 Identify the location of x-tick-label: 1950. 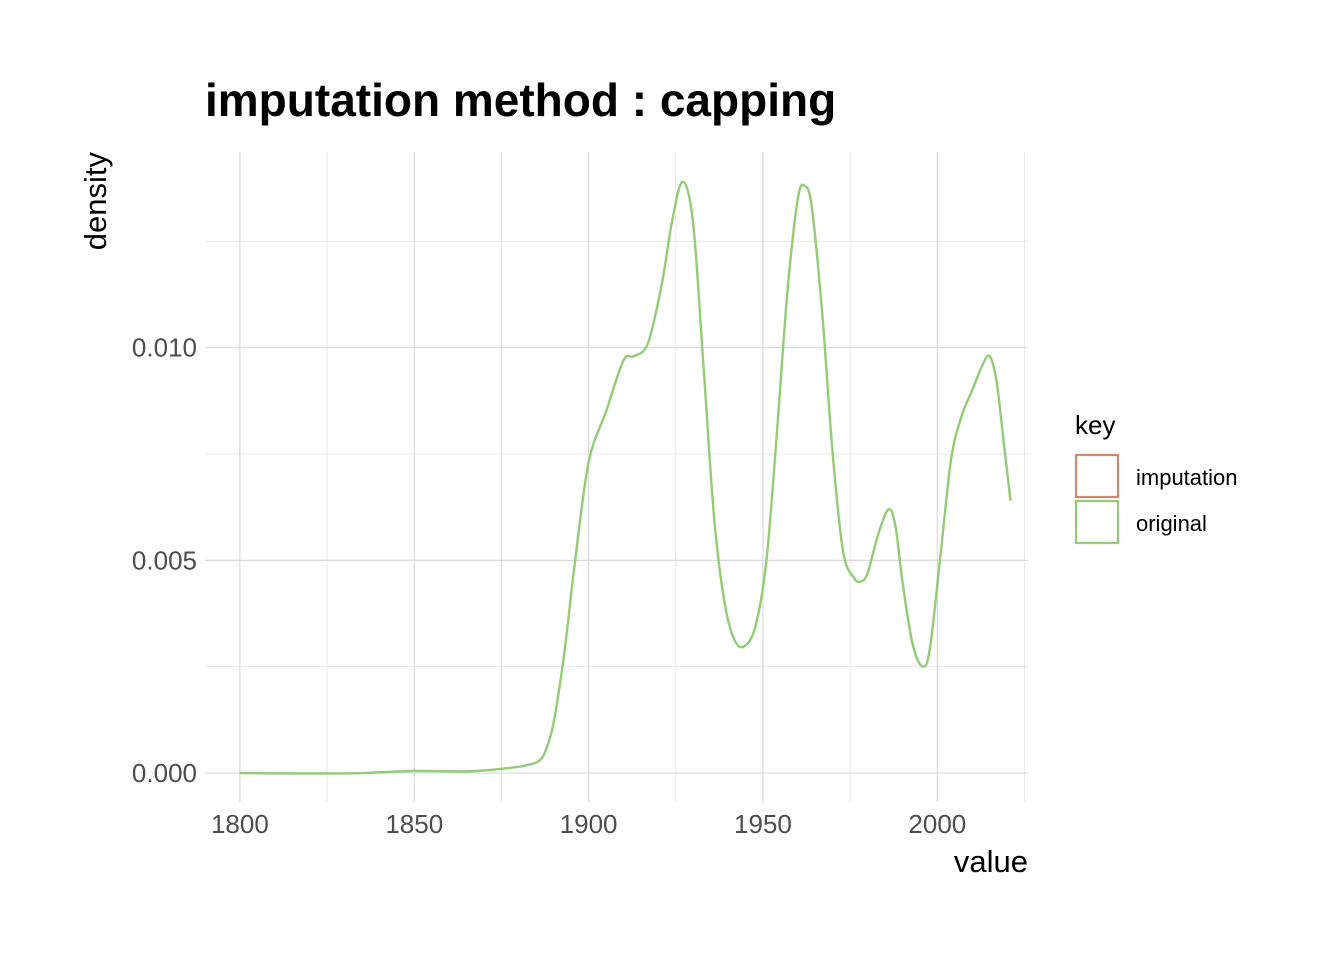
(763, 824).